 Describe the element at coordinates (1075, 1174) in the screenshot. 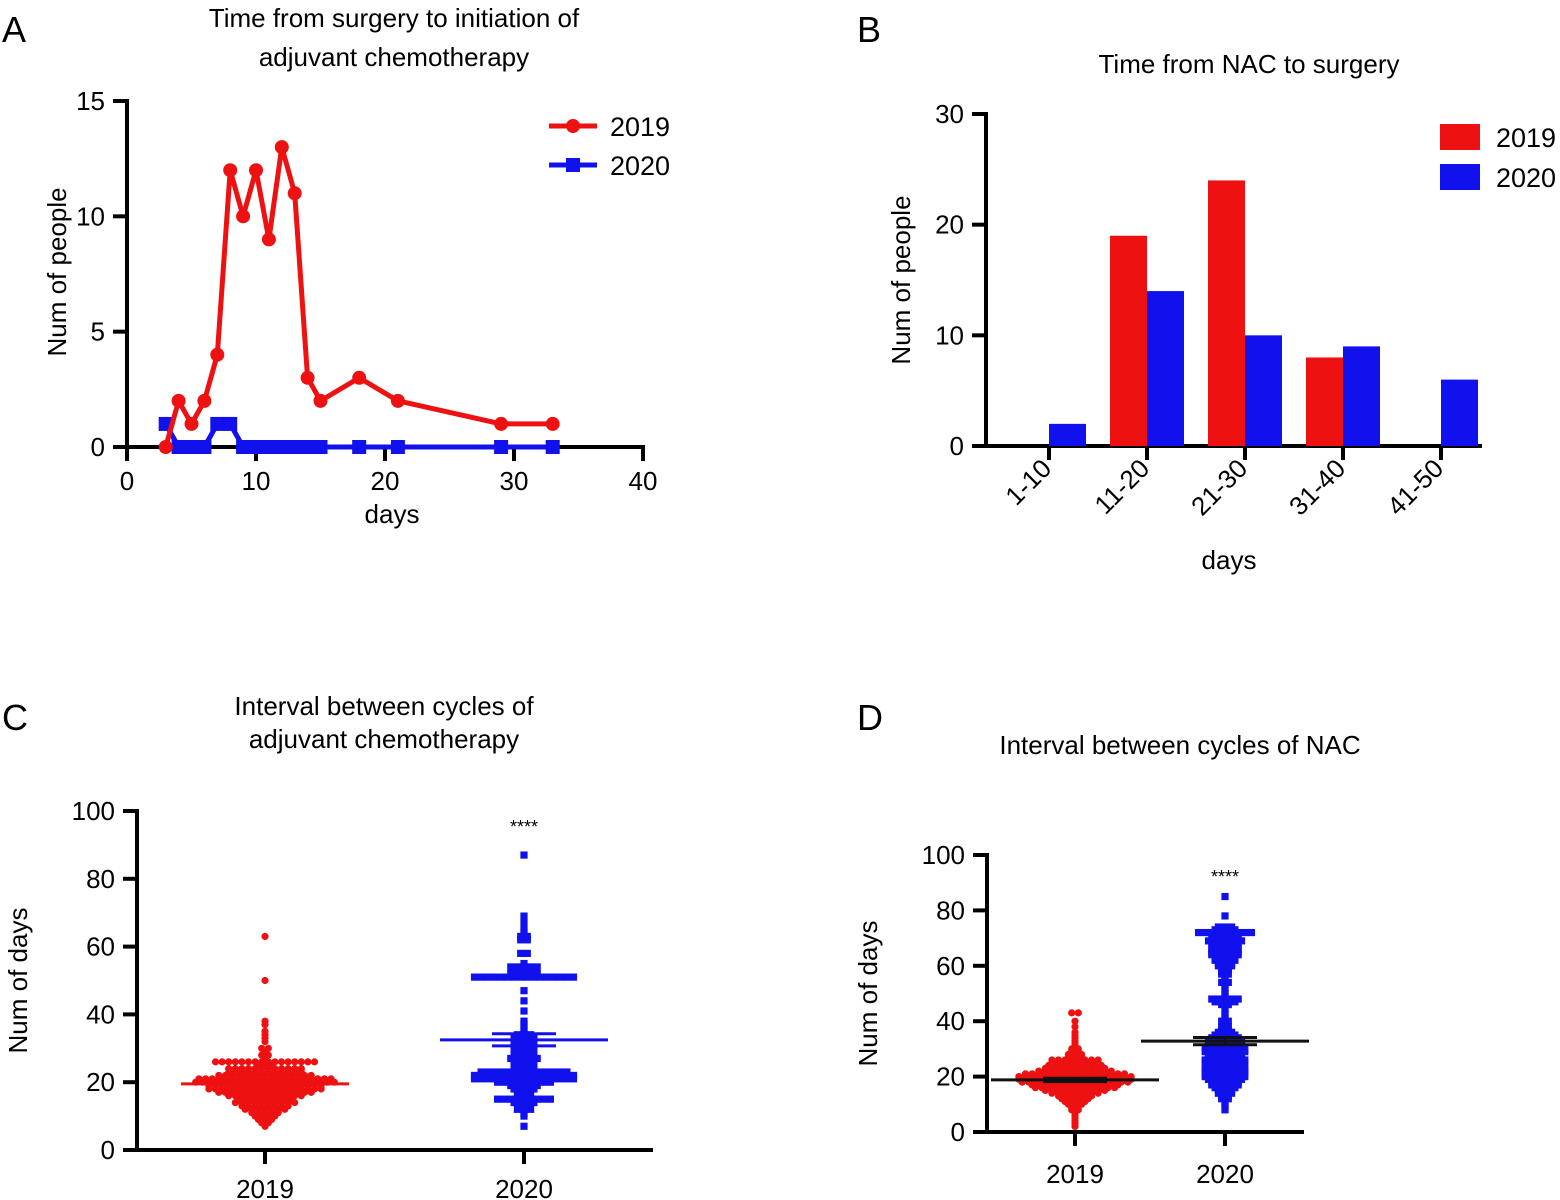

I see `panel-d-x-tick-label: 2019` at that location.